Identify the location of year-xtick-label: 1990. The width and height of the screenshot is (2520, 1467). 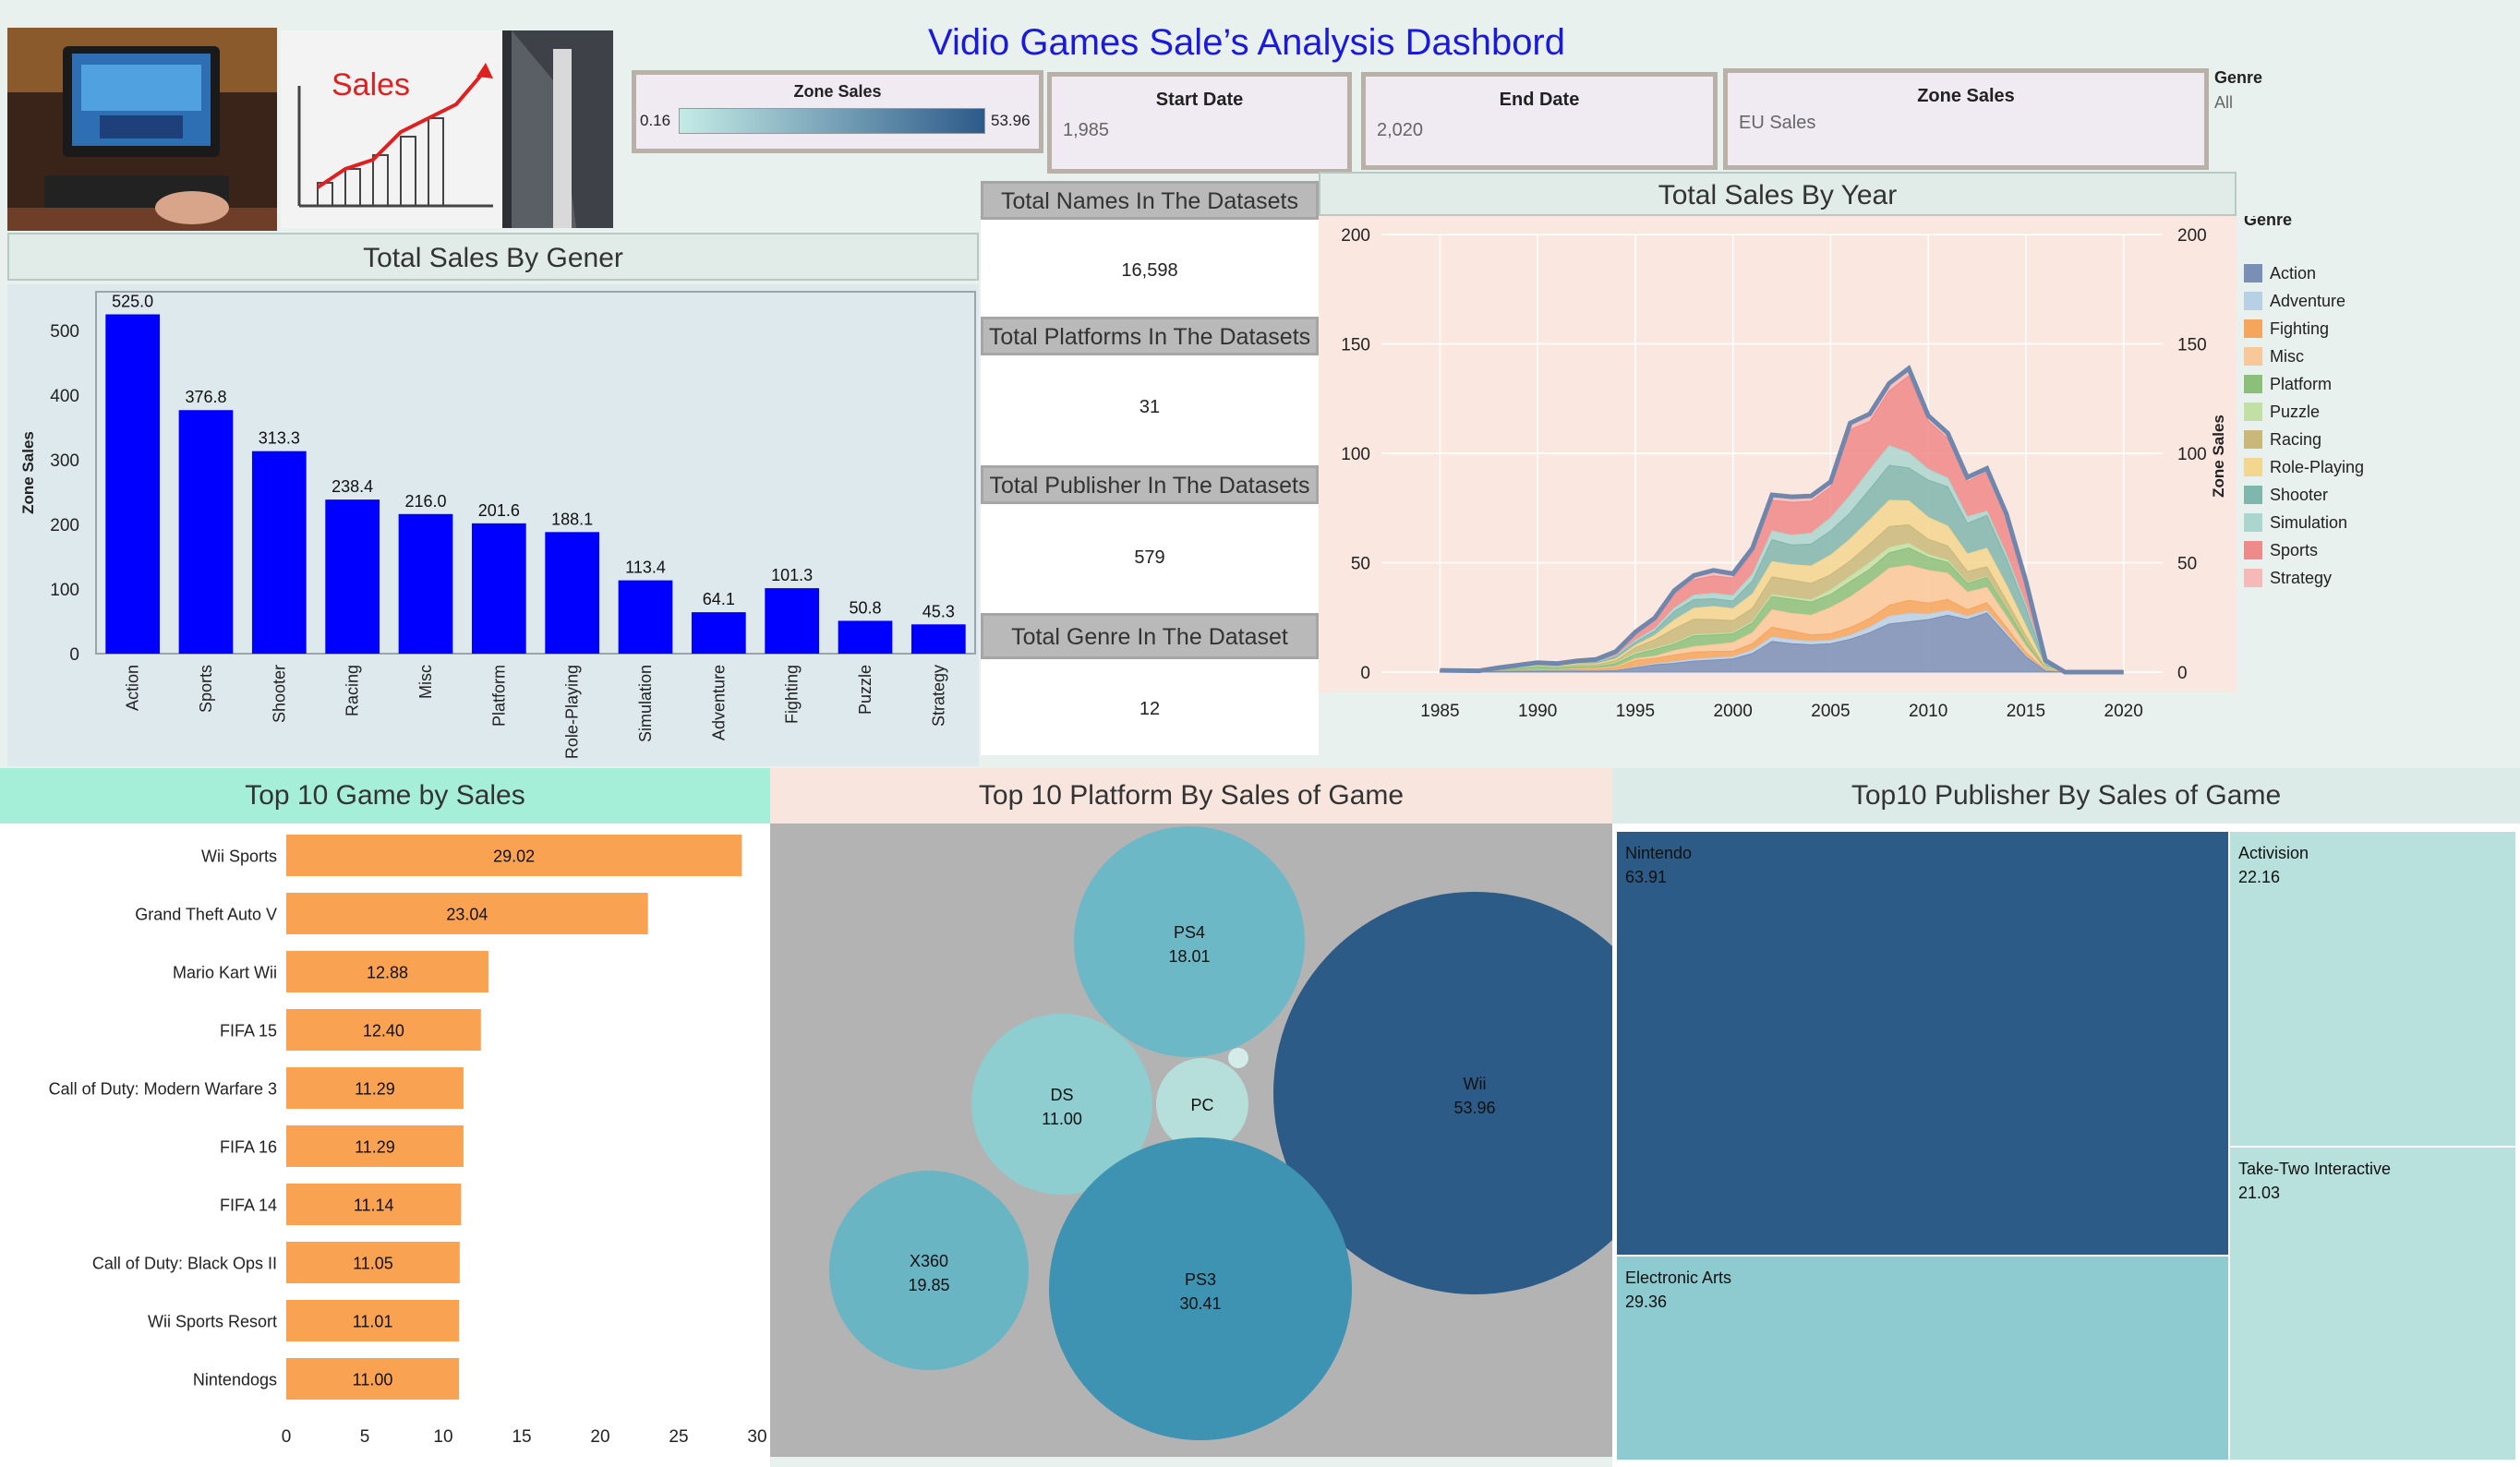
(1537, 711).